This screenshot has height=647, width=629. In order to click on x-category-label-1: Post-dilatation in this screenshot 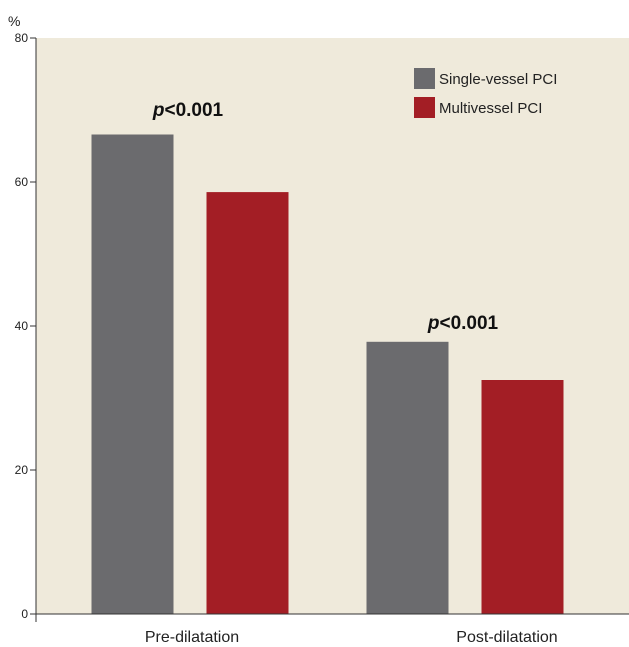, I will do `click(506, 637)`.